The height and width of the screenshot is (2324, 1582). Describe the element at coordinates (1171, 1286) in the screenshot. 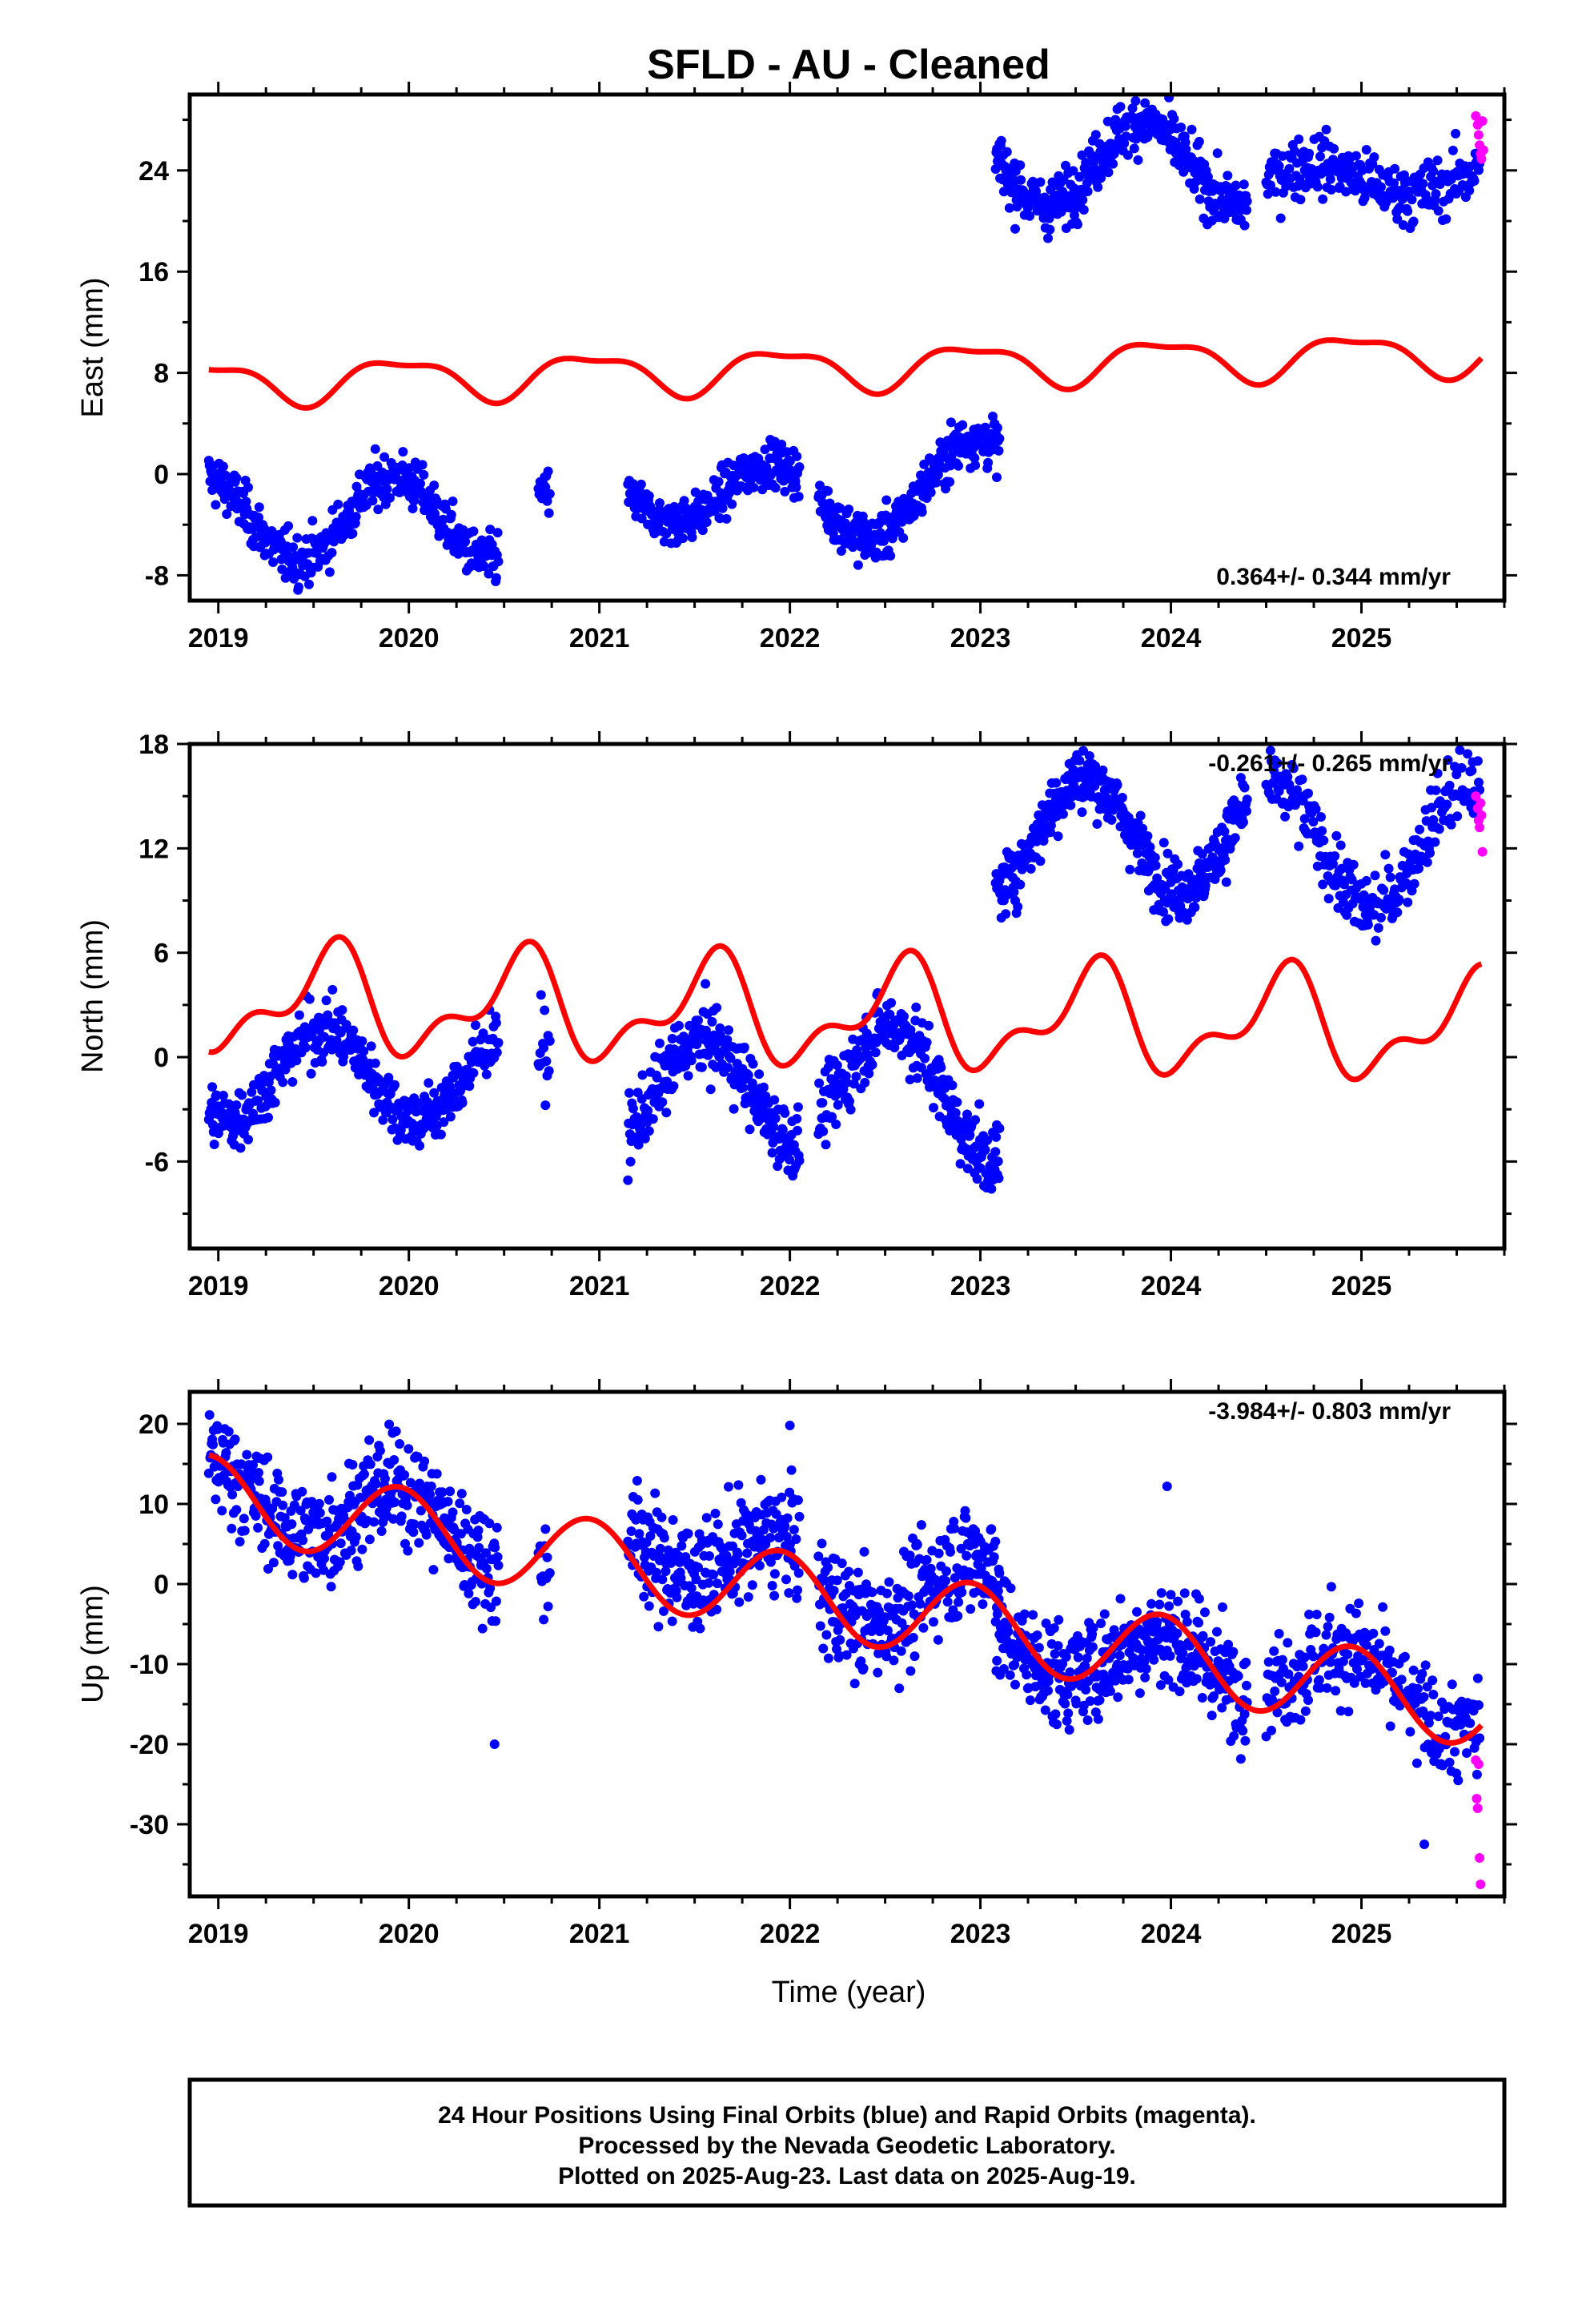

I see `north-x-tick-label: 2024` at that location.